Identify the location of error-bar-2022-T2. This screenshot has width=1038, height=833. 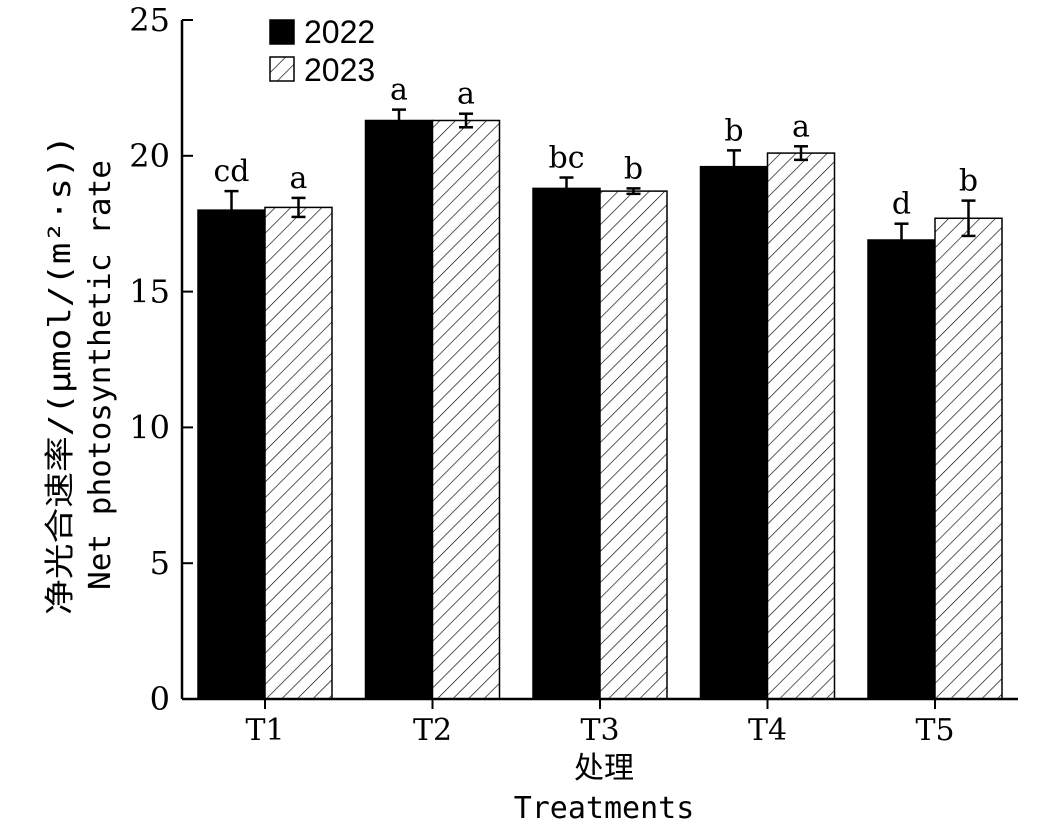
(399, 120).